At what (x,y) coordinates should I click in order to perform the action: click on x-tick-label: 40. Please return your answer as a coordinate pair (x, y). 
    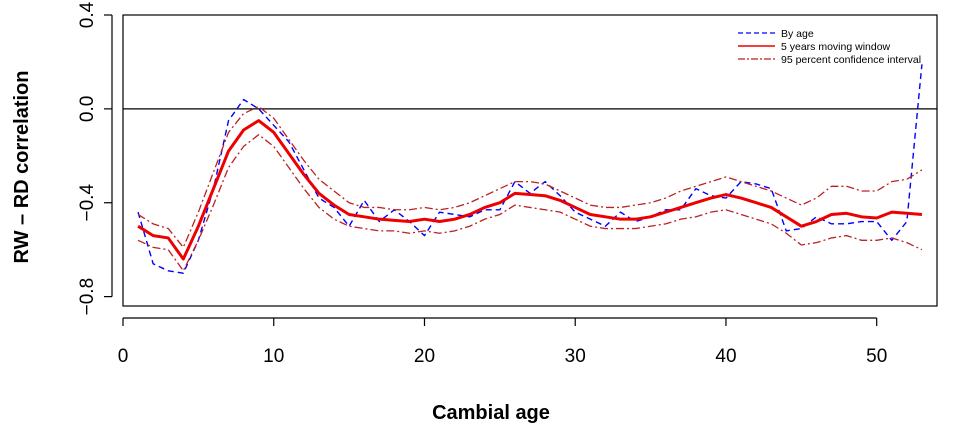
    Looking at the image, I should click on (725, 356).